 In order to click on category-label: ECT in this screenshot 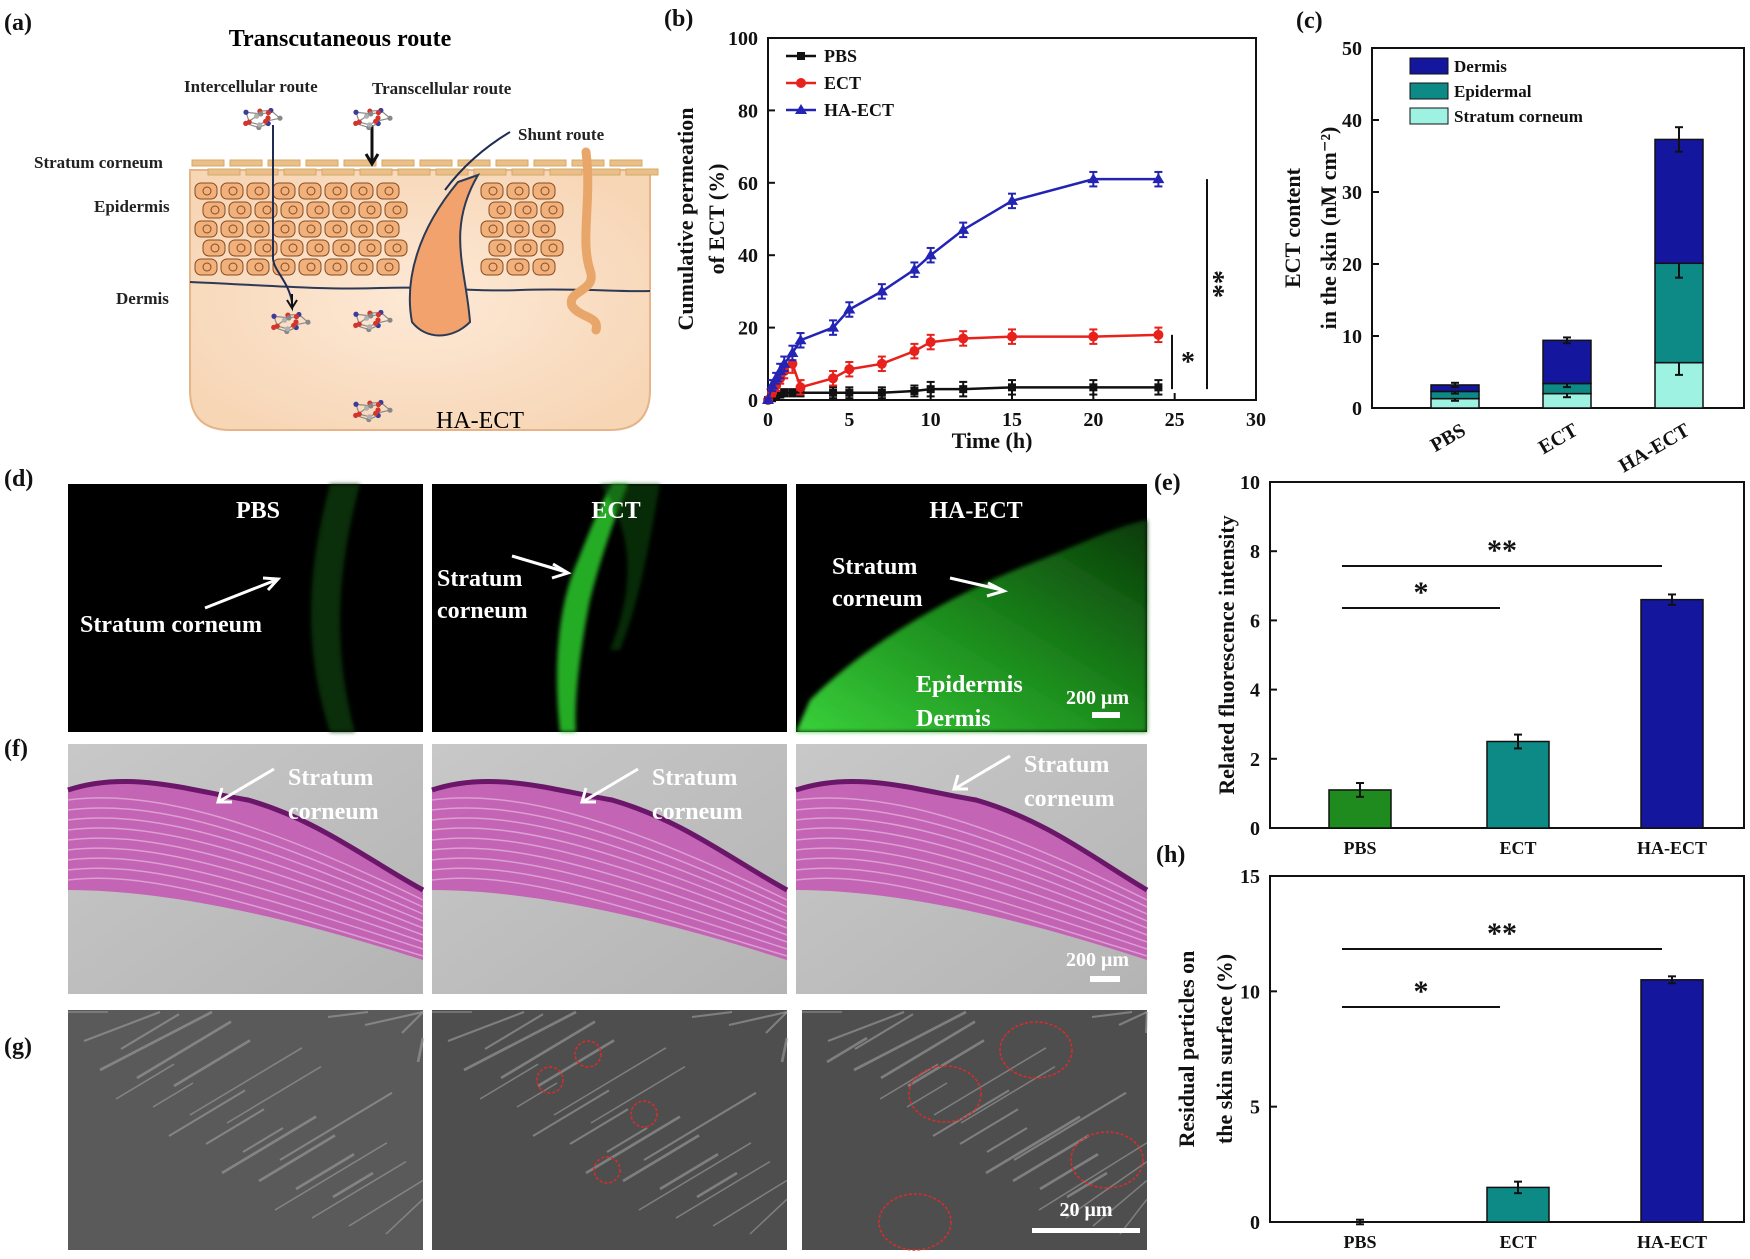, I will do `click(1517, 848)`.